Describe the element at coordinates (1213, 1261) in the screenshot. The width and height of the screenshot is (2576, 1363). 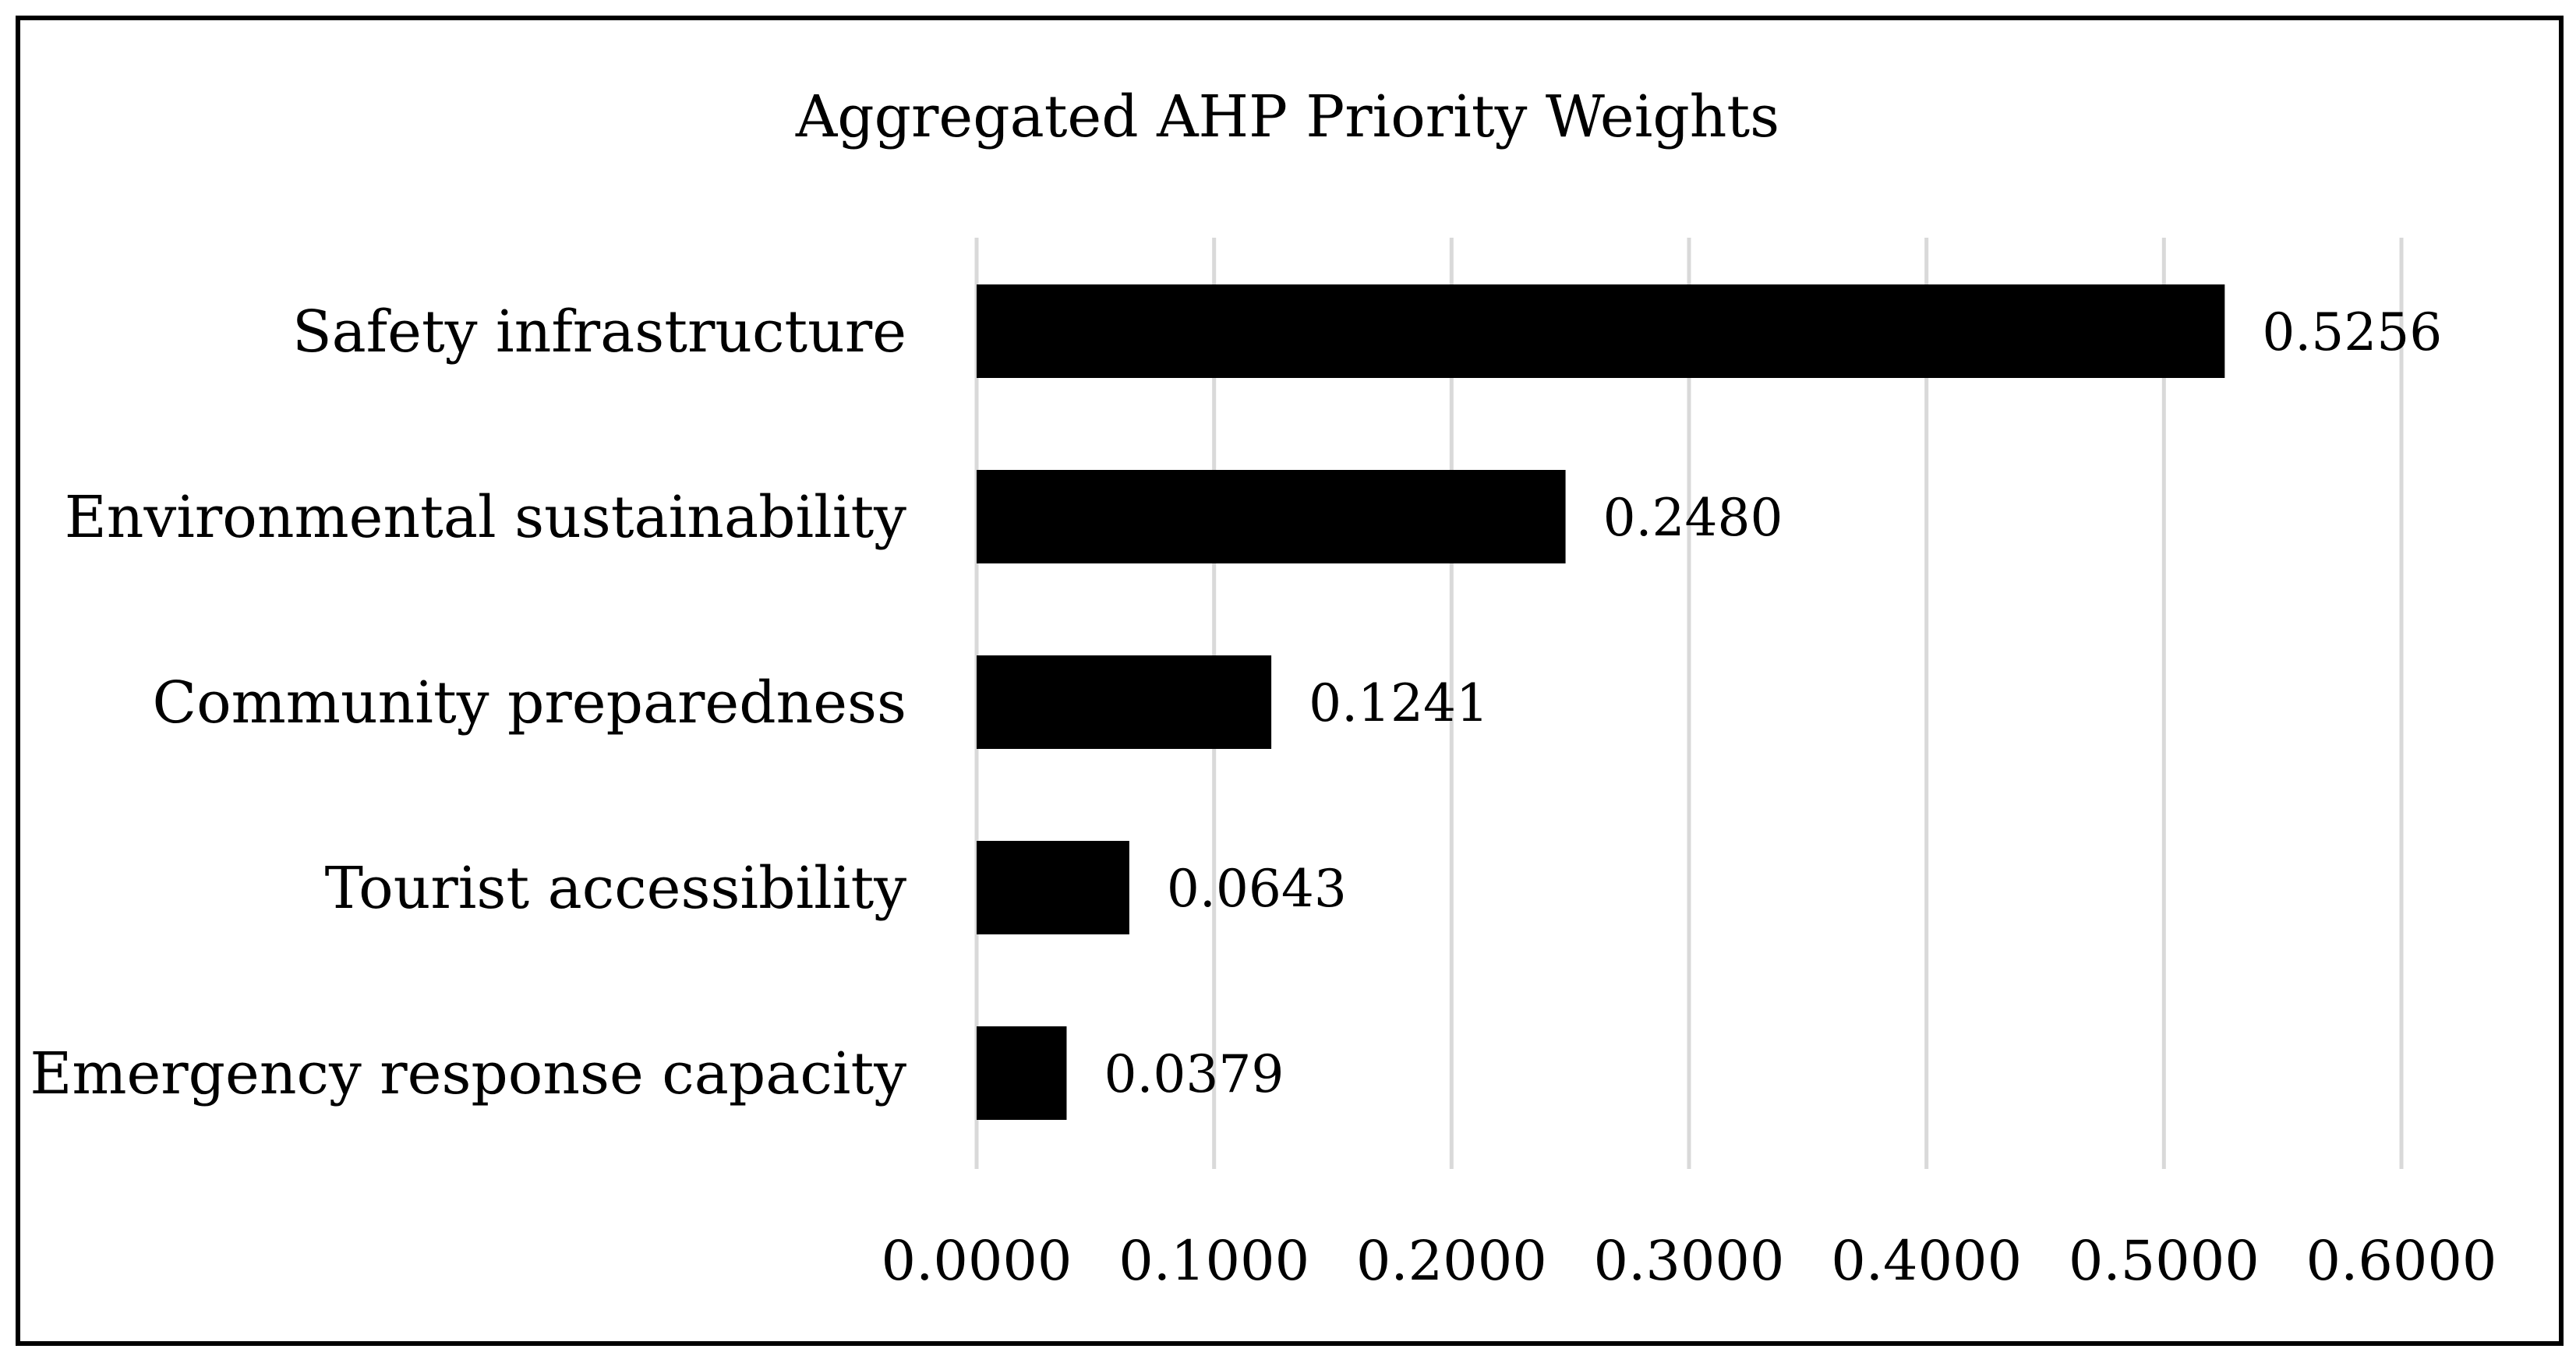
I see `x-tick-label: 0.1000` at that location.